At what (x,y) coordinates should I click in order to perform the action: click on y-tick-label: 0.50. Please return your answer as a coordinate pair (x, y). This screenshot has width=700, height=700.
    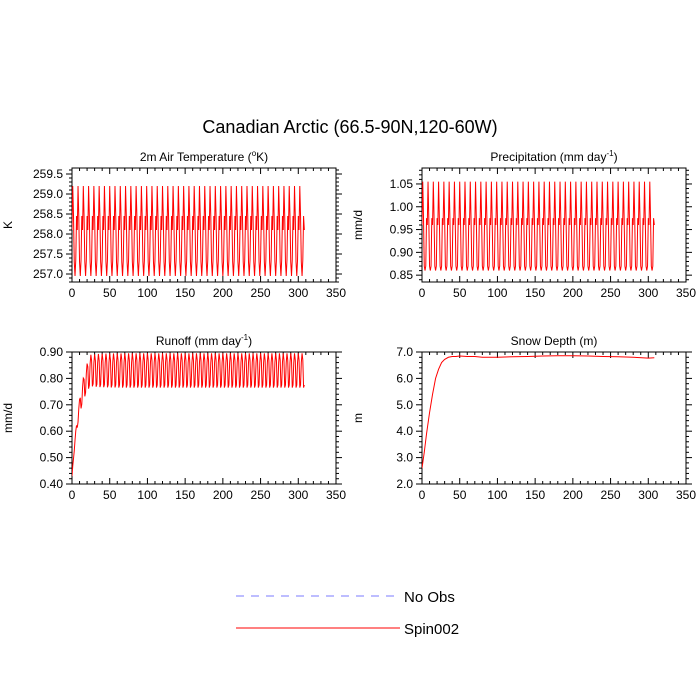
    Looking at the image, I should click on (52, 458).